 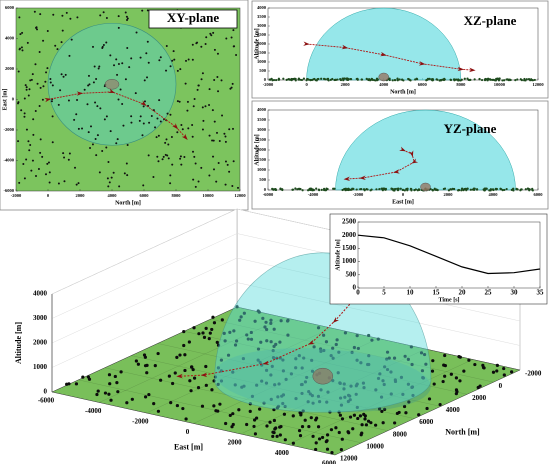 What do you see at coordinates (403, 92) in the screenshot?
I see `x-axis-label: North [m]` at bounding box center [403, 92].